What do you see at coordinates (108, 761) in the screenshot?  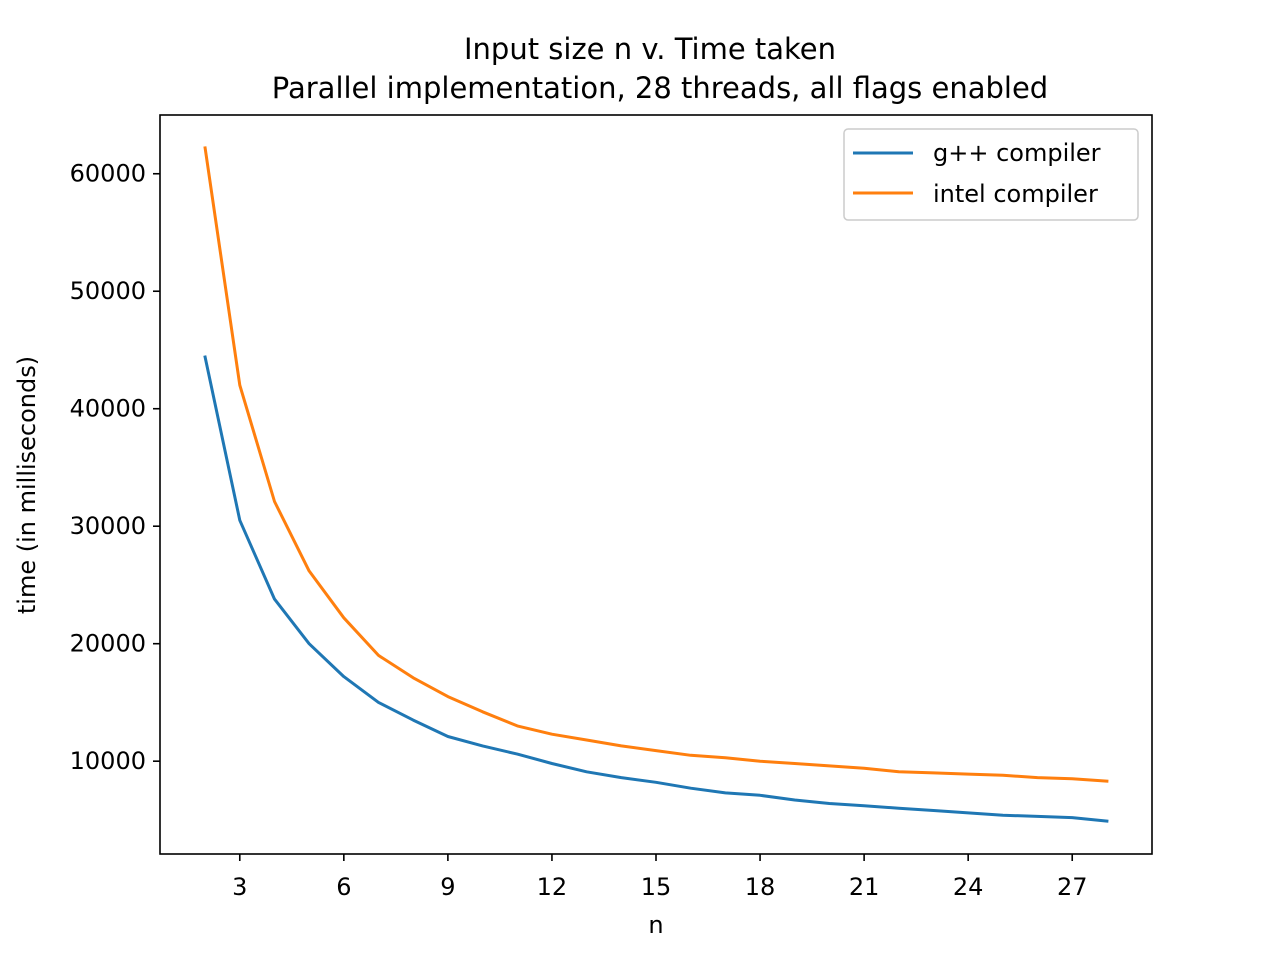 I see `y-tick-label: 10000` at bounding box center [108, 761].